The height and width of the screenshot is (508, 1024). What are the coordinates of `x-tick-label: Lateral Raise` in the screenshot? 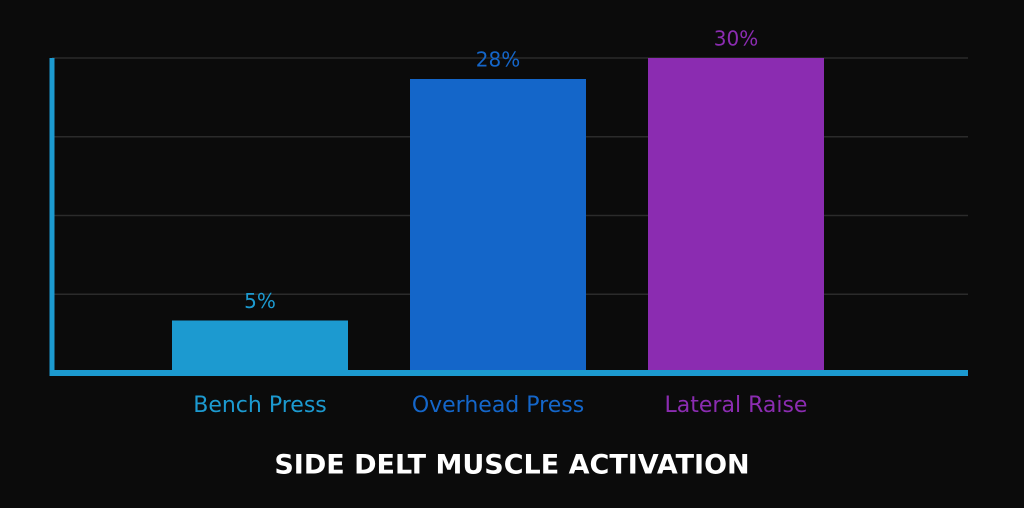 It's located at (736, 405).